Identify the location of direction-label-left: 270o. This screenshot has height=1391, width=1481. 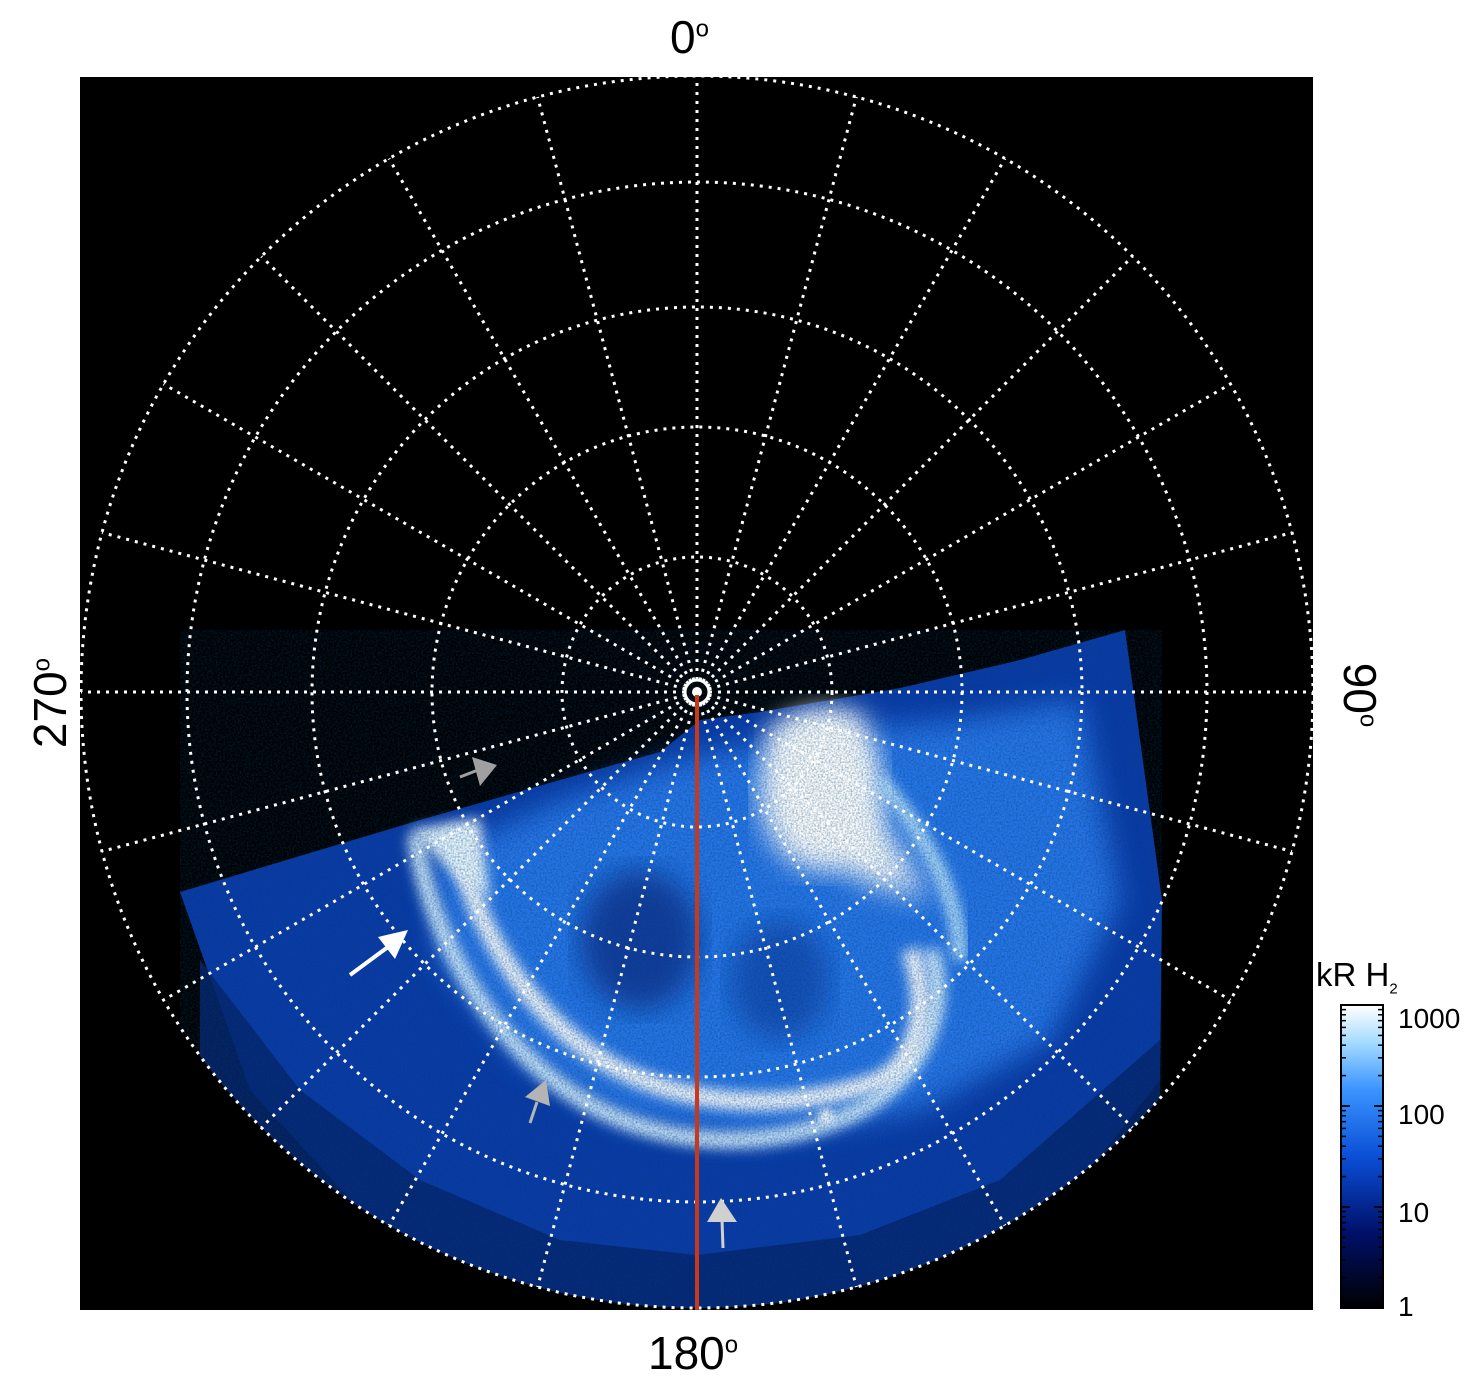
(50, 703).